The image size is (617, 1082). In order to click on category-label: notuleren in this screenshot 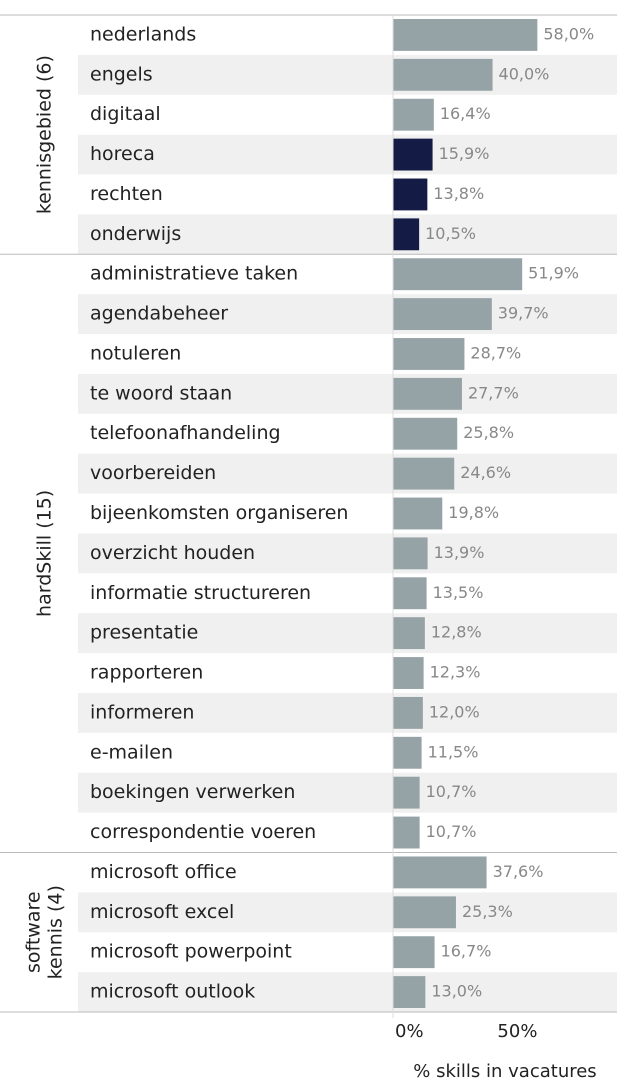, I will do `click(135, 353)`.